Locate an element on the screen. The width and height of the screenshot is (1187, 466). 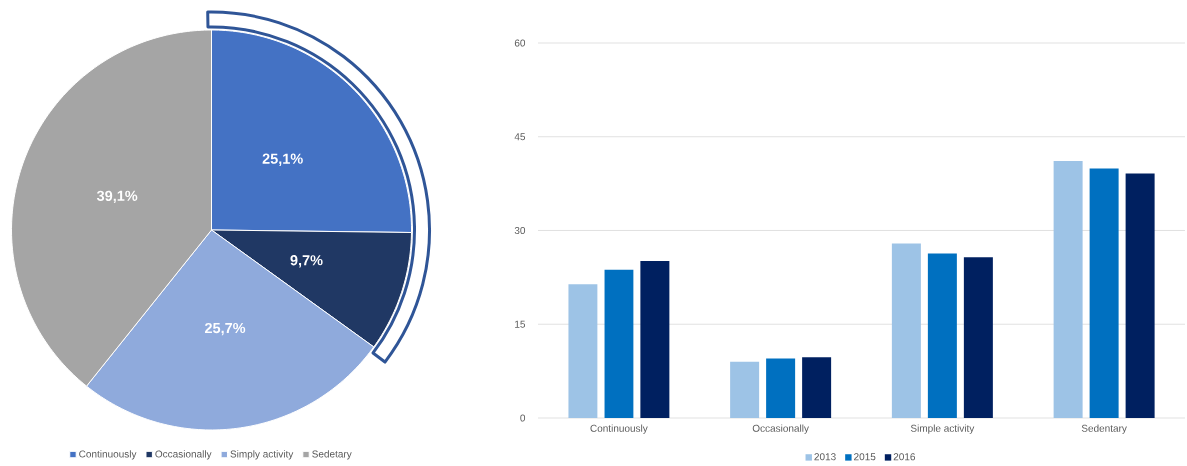
y-tick-label: 15 is located at coordinates (520, 324).